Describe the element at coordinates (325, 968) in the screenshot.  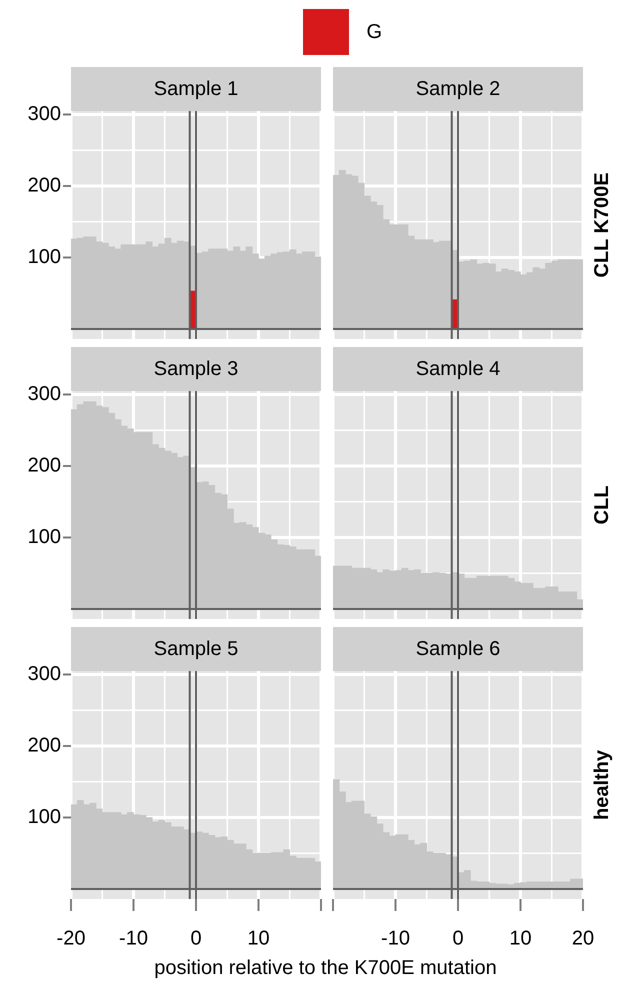
I see `x-axis-title: position relative to the K700E mutation` at that location.